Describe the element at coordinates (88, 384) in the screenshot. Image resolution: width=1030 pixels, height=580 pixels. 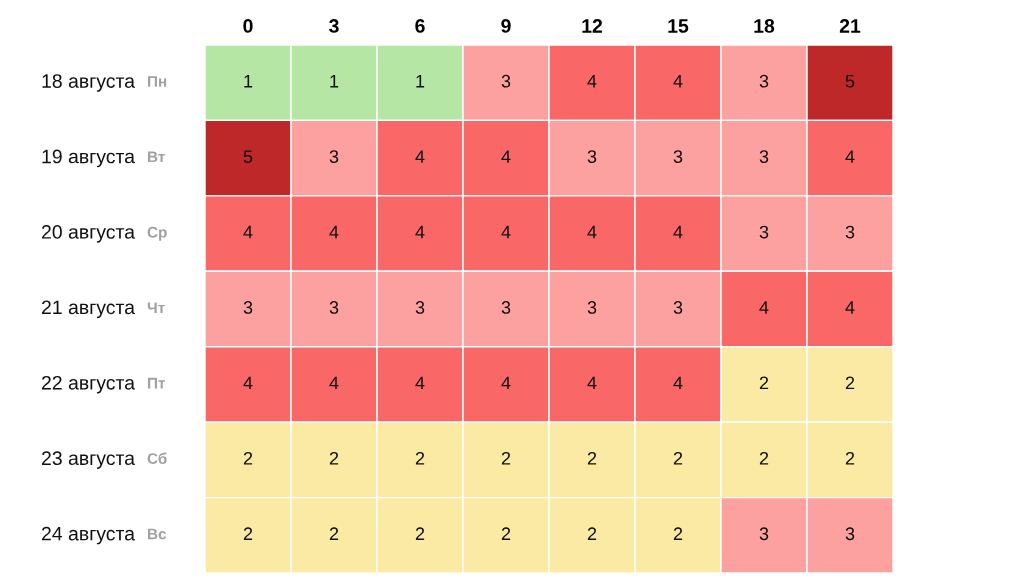
I see `y-tick-label: 22 августа` at that location.